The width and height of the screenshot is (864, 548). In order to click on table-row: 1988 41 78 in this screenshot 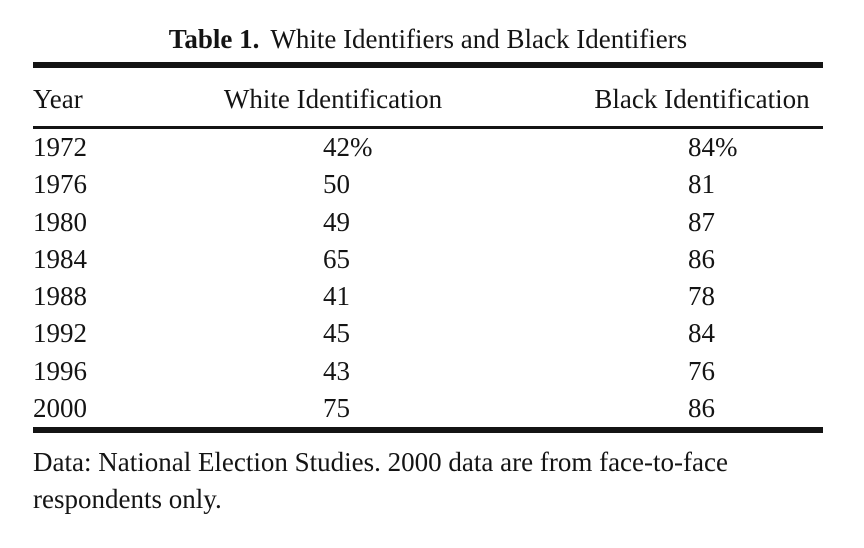, I will do `click(428, 296)`.